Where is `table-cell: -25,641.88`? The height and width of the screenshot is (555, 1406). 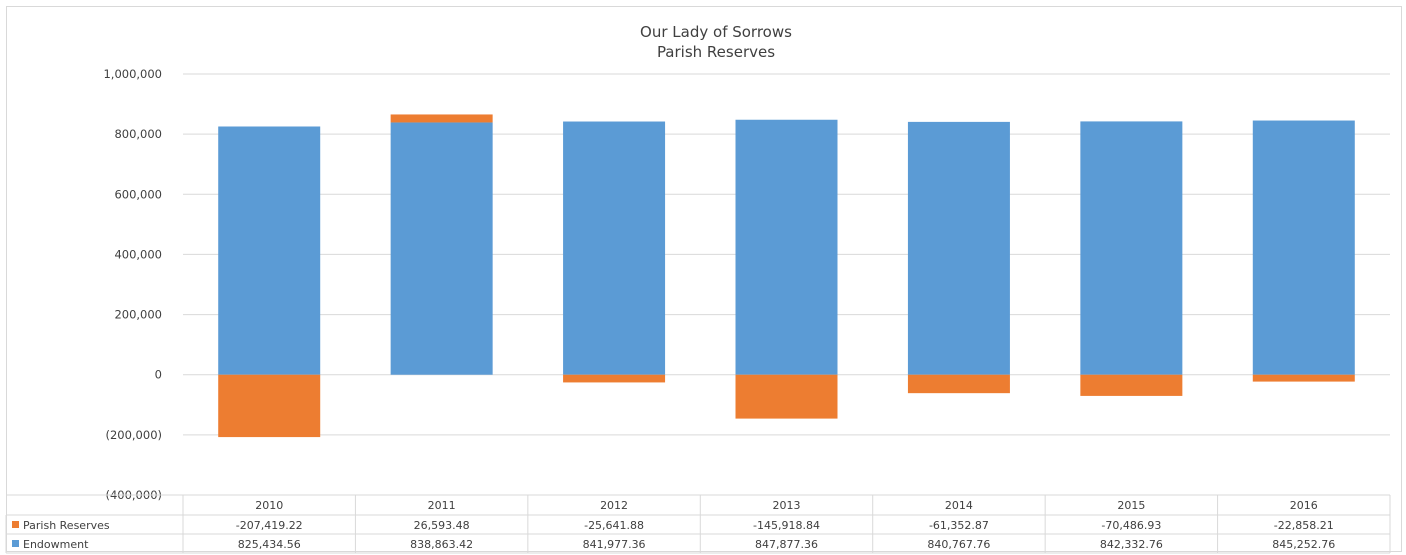 table-cell: -25,641.88 is located at coordinates (614, 525).